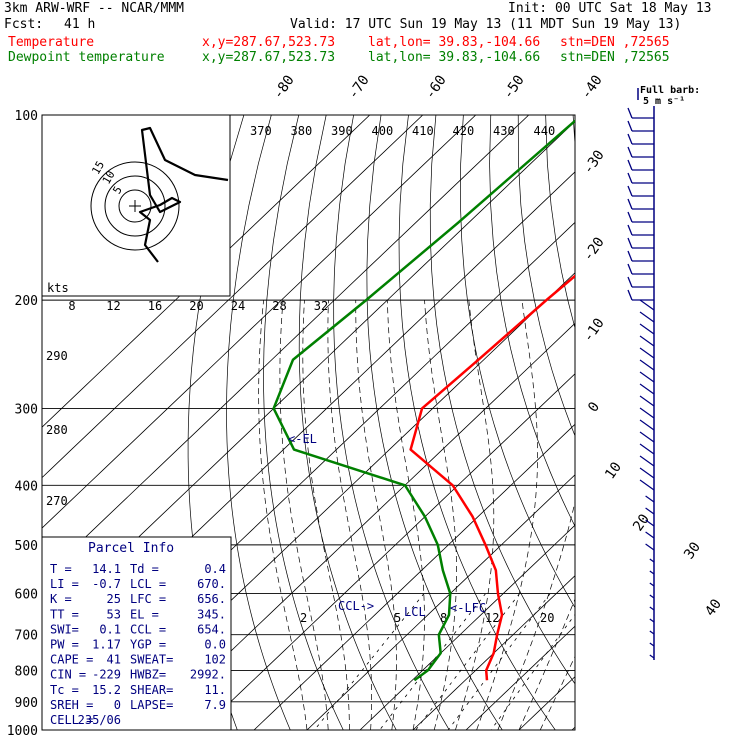 This screenshot has width=740, height=740. Describe the element at coordinates (99, 720) in the screenshot. I see `parcel-info-value: 235/06` at that location.